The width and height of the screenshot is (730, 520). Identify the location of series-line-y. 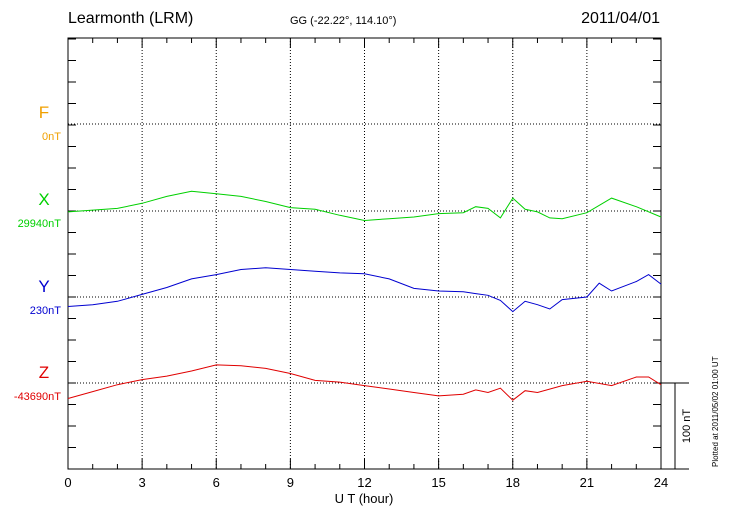
(364, 290).